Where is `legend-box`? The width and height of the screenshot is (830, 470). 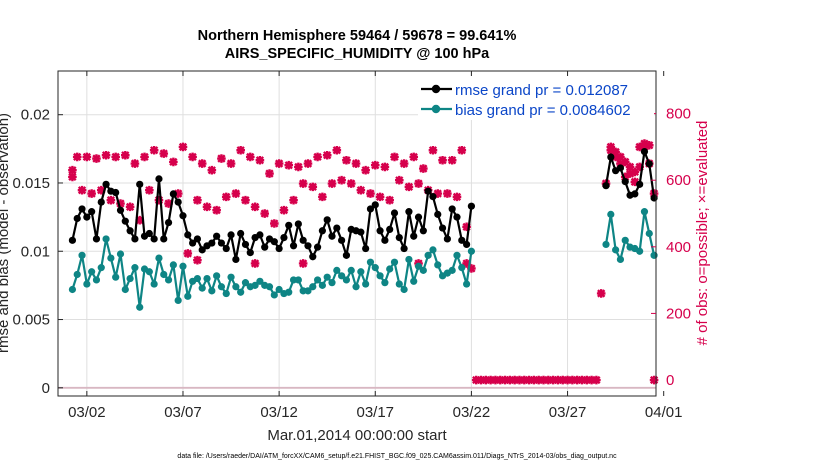
legend-box is located at coordinates (536, 98).